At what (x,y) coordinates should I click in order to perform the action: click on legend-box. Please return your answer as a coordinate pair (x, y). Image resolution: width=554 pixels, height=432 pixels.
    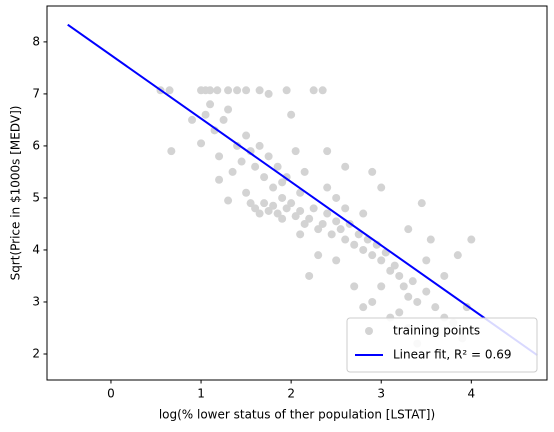
    Looking at the image, I should click on (442, 345).